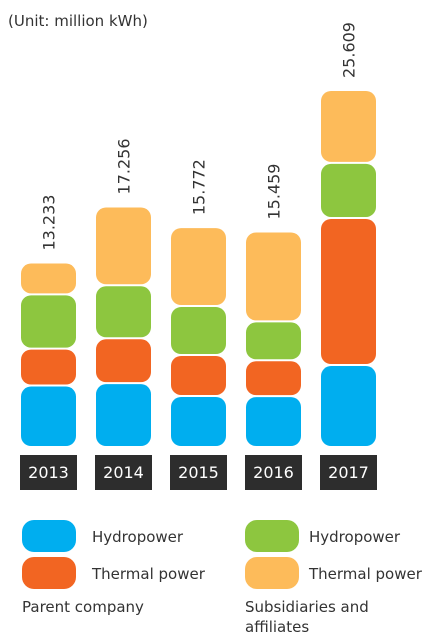  I want to click on x-tick-label: 2015, so click(198, 472).